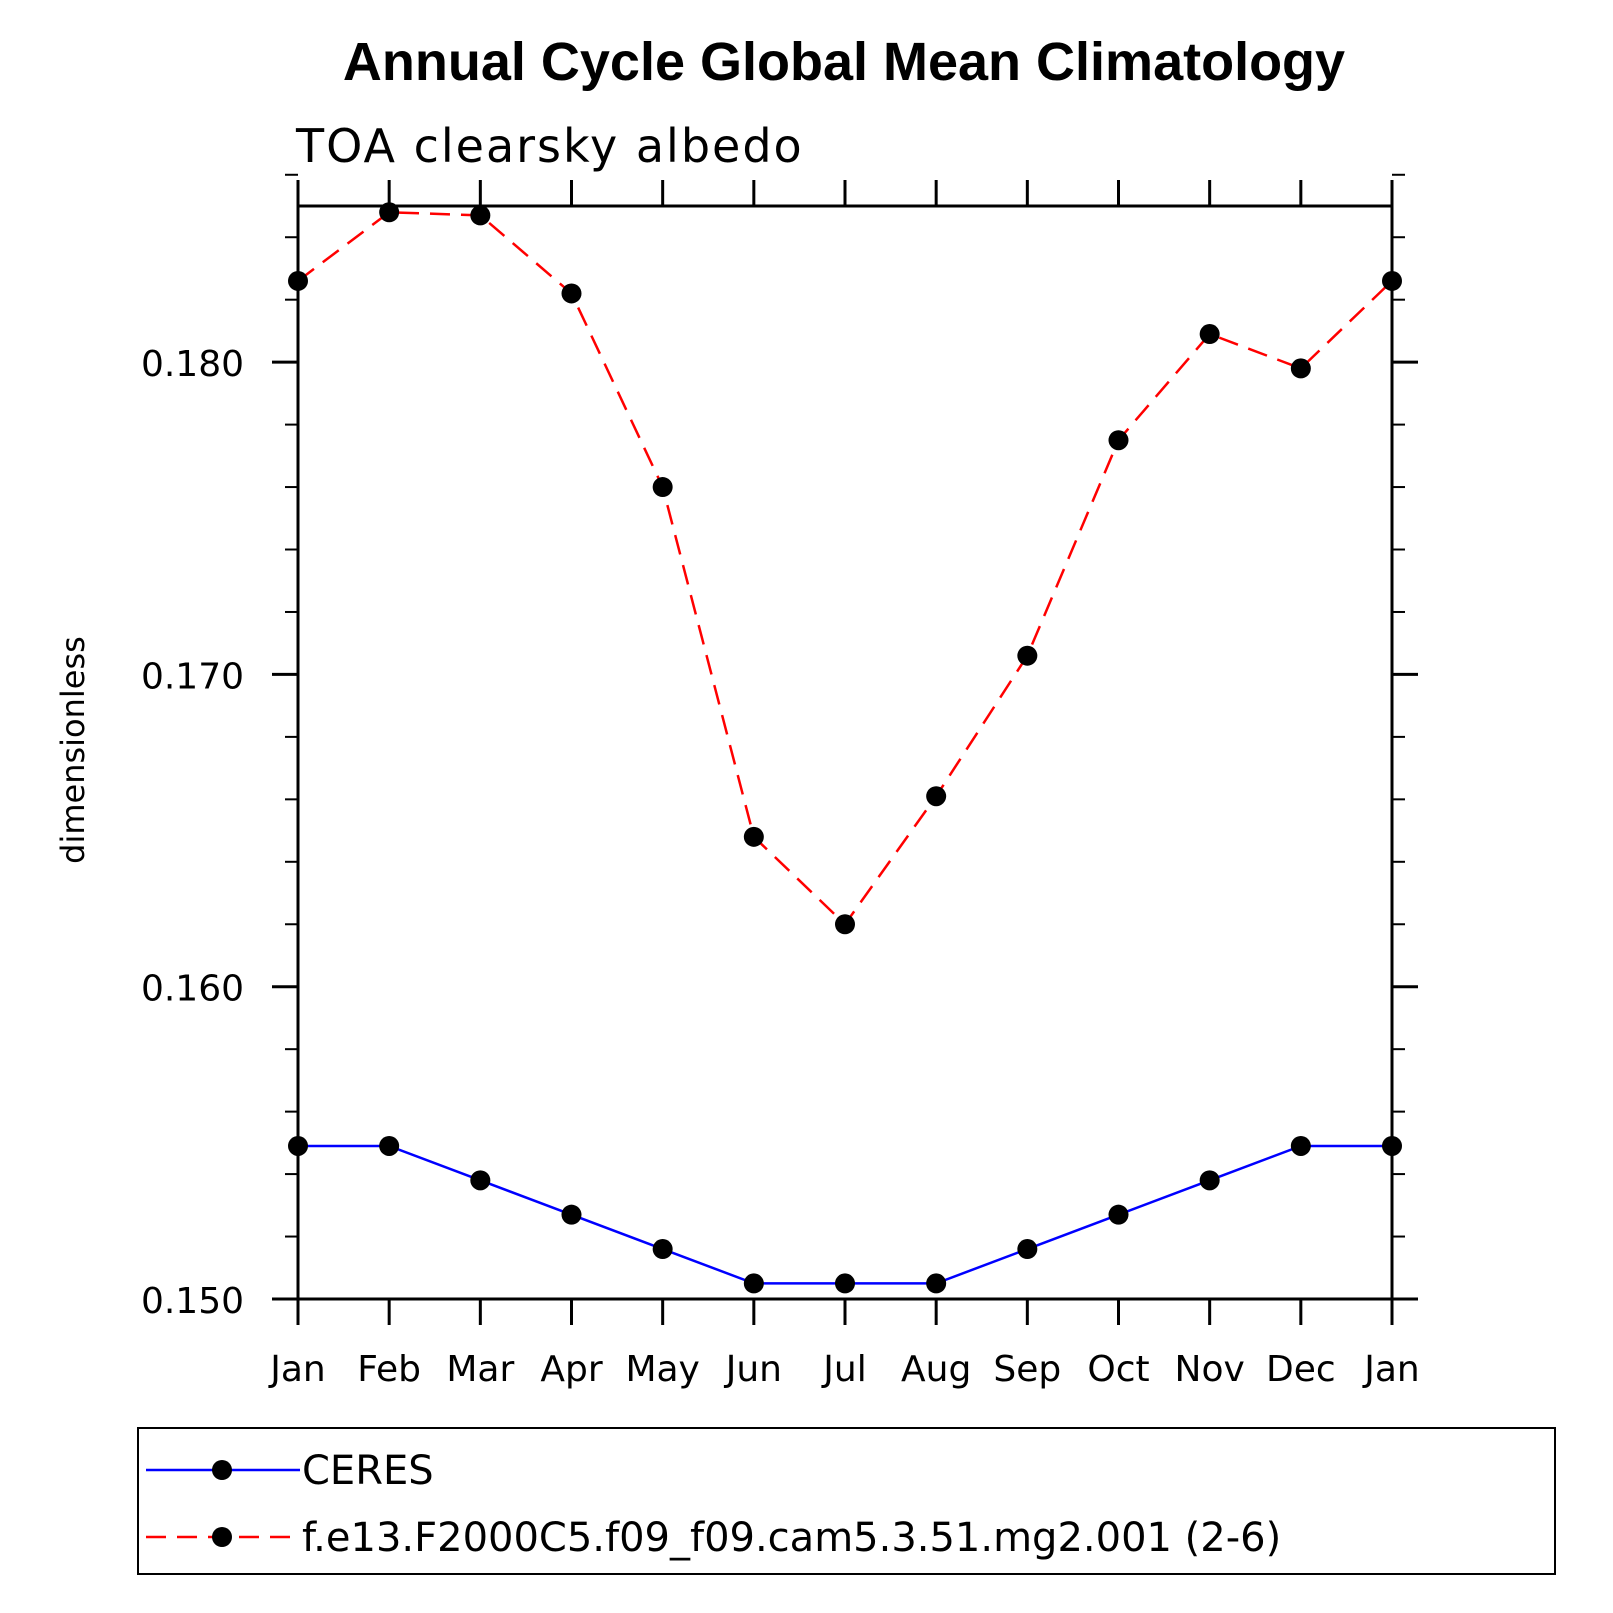  What do you see at coordinates (192, 676) in the screenshot?
I see `y-tick-label: 0.170` at bounding box center [192, 676].